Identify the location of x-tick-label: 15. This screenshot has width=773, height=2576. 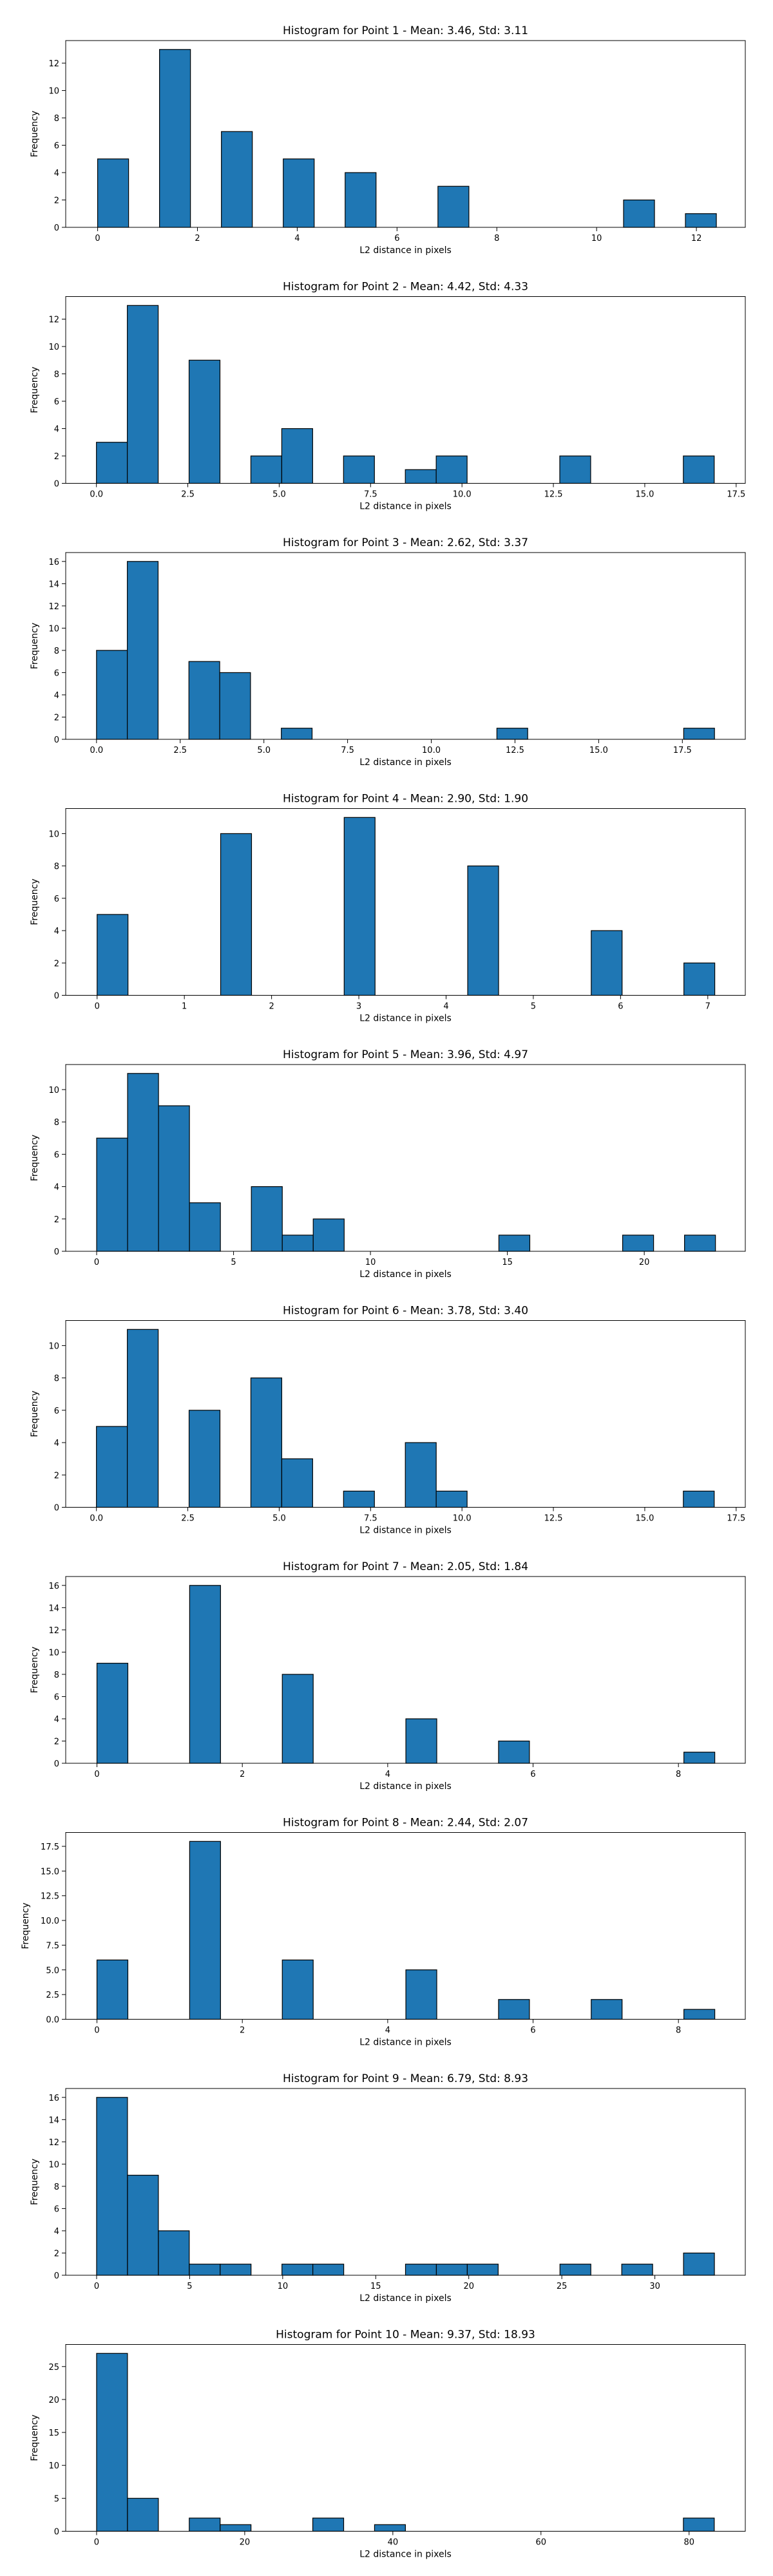
(507, 1262).